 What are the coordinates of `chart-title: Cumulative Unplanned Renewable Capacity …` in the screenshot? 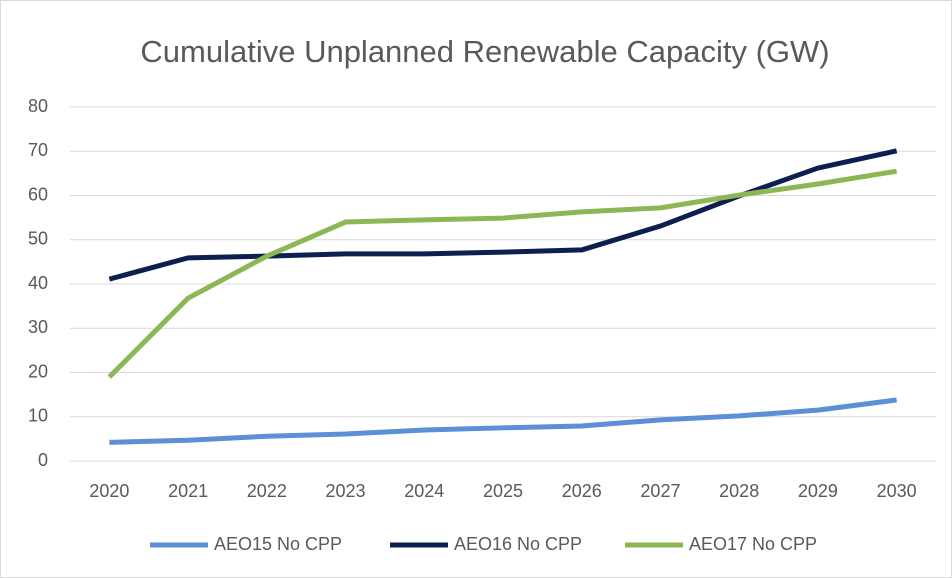 It's located at (484, 51).